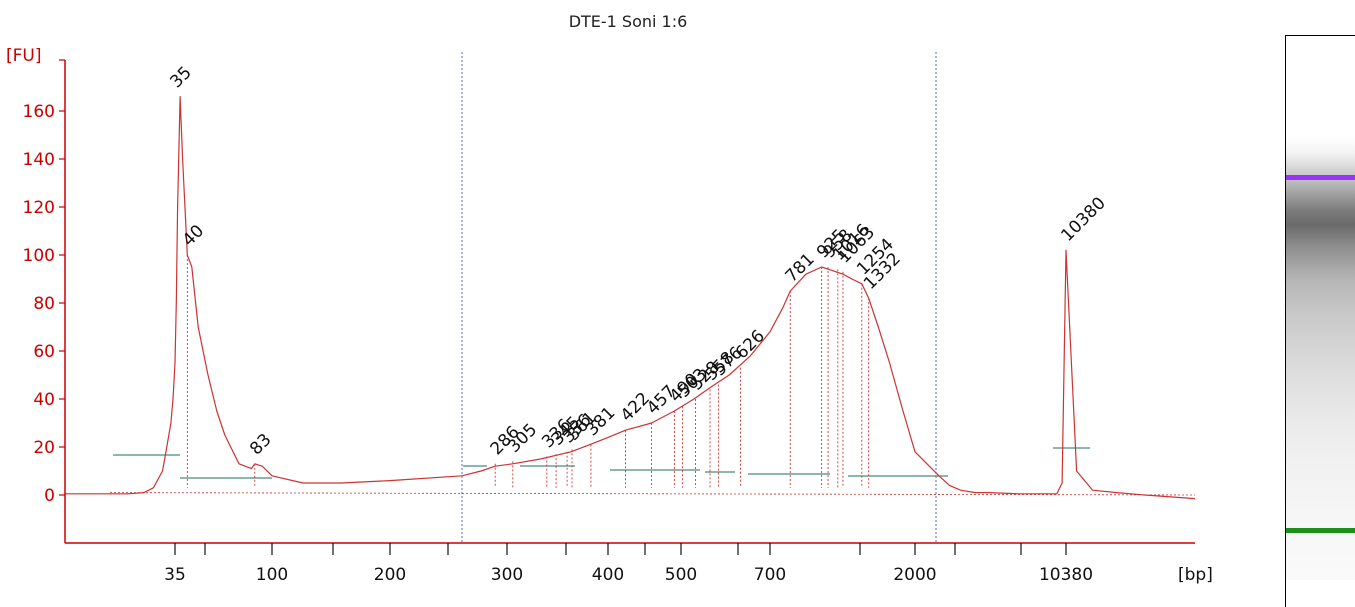  What do you see at coordinates (44, 400) in the screenshot?
I see `y-tick-label: 40` at bounding box center [44, 400].